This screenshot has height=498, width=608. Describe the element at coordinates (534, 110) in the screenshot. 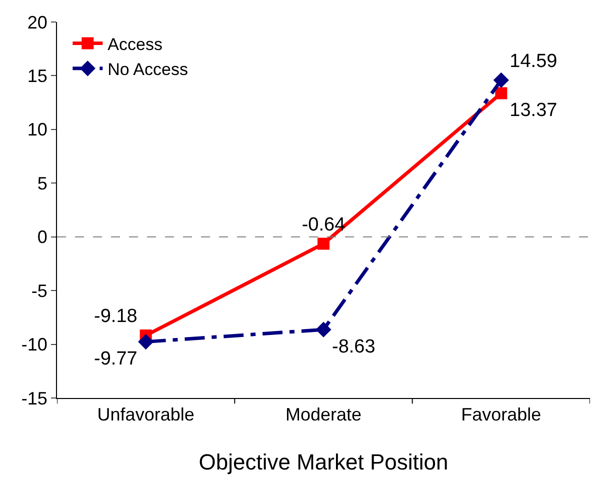

I see `data-label: 13.37` at that location.